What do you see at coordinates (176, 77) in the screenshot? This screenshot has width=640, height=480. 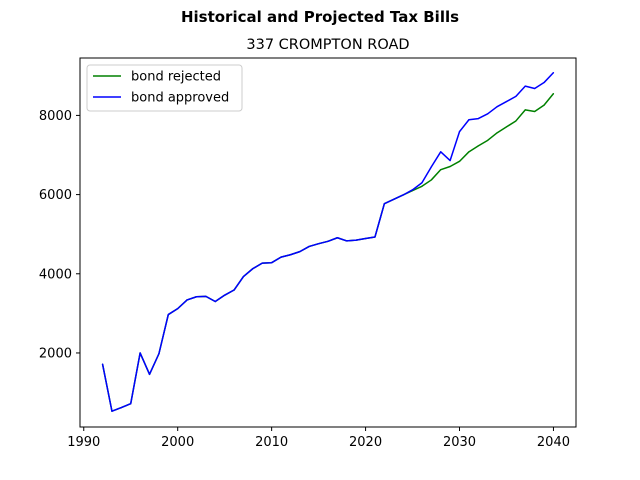 I see `legend-label: bond rejected` at bounding box center [176, 77].